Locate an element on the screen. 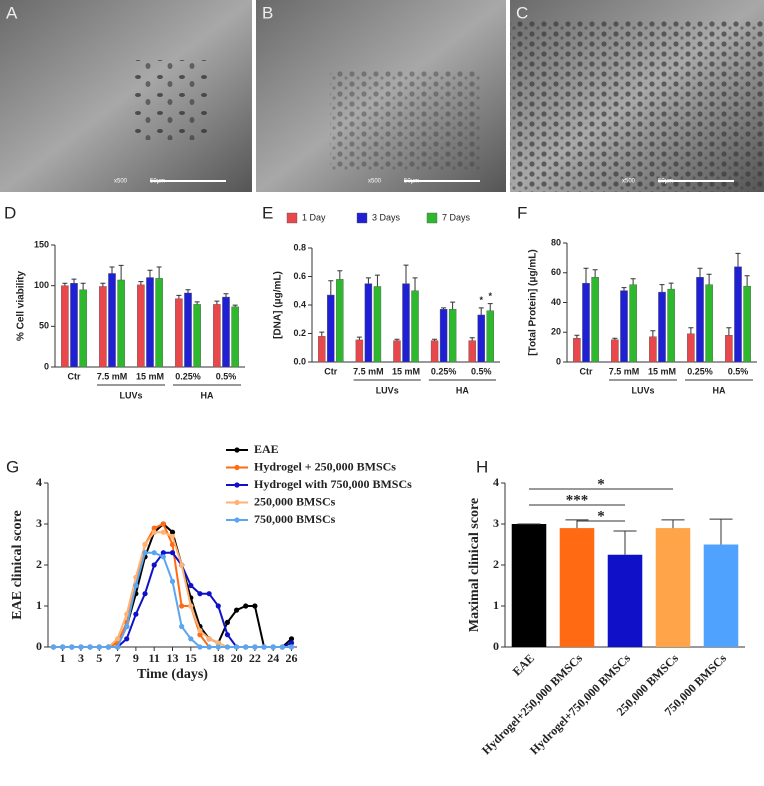  x-tick-label: 0.5% is located at coordinates (226, 376).